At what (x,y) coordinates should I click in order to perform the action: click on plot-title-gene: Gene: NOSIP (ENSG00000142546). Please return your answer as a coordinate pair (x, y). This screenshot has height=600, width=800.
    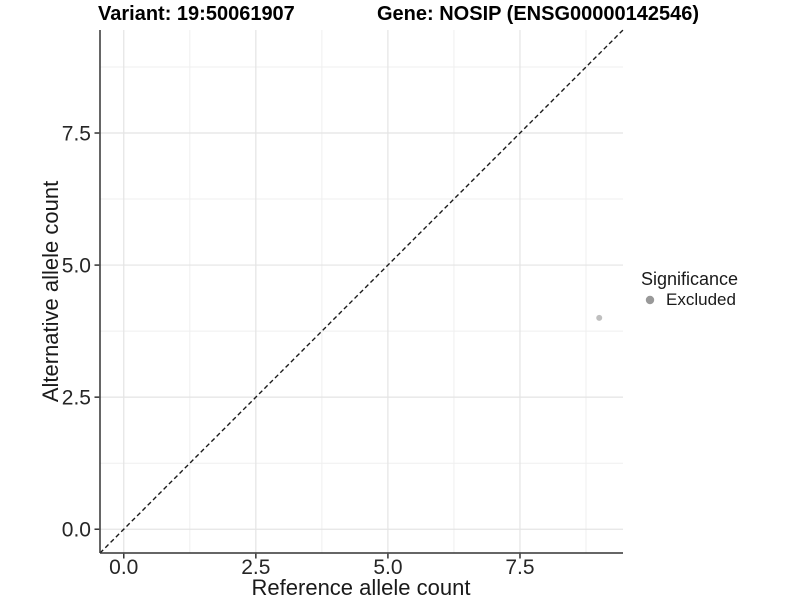
    Looking at the image, I should click on (538, 14).